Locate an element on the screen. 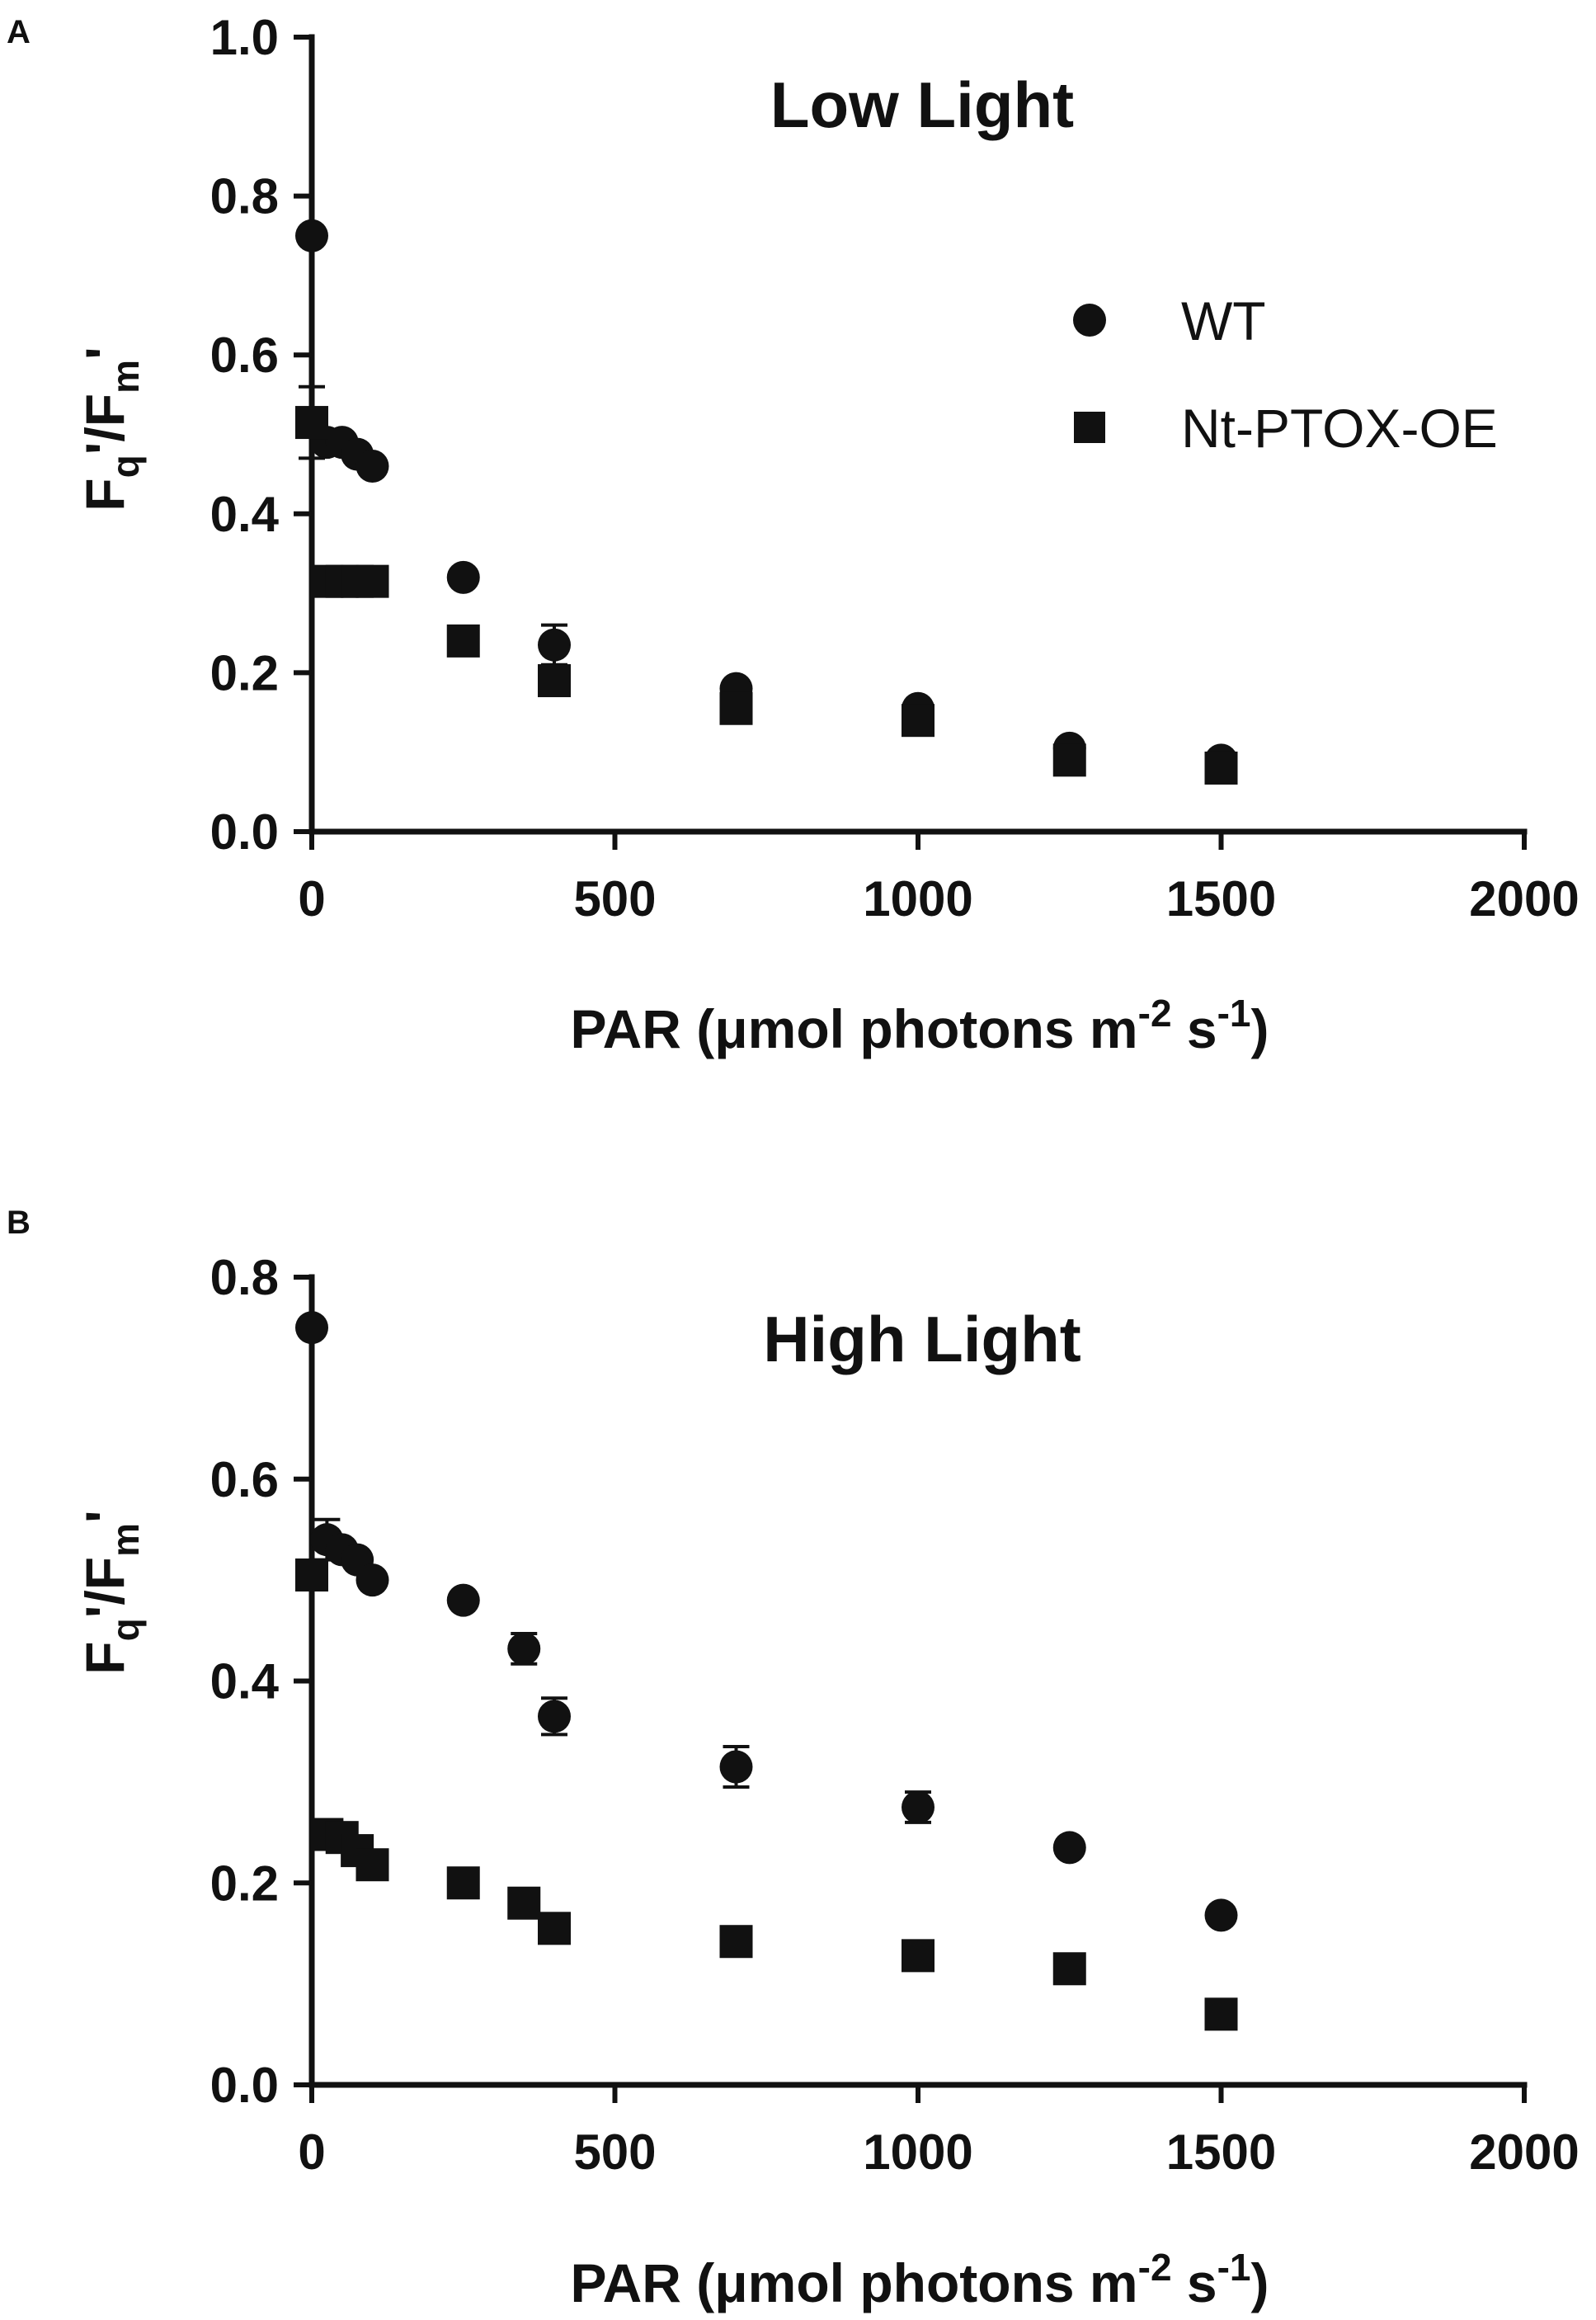  panel-b-x-tick-label: 500 is located at coordinates (614, 2152).